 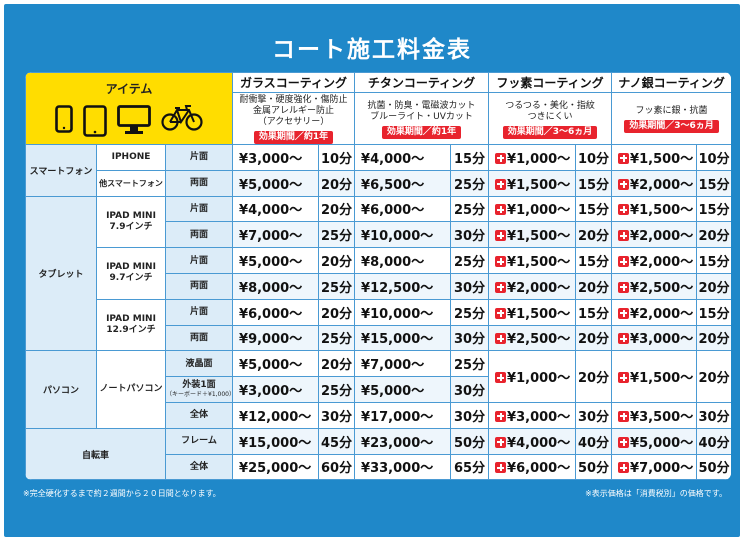 I want to click on side-label: 全体, so click(x=199, y=415).